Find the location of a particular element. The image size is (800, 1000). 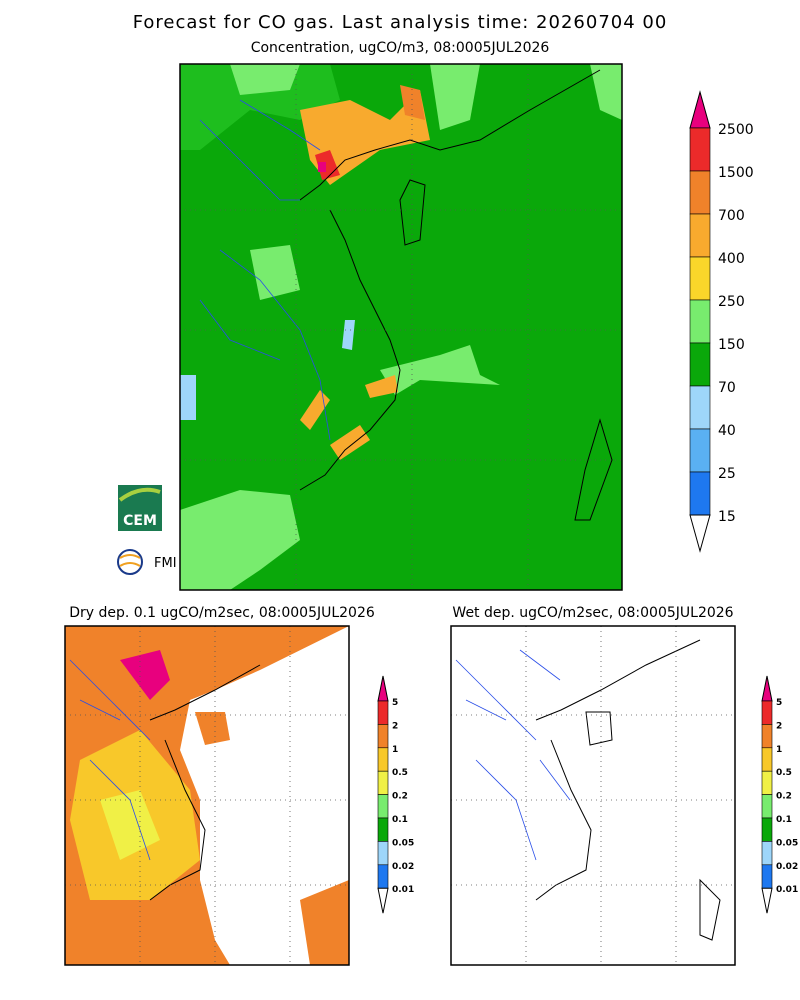

legend-label: 2500 is located at coordinates (736, 130).